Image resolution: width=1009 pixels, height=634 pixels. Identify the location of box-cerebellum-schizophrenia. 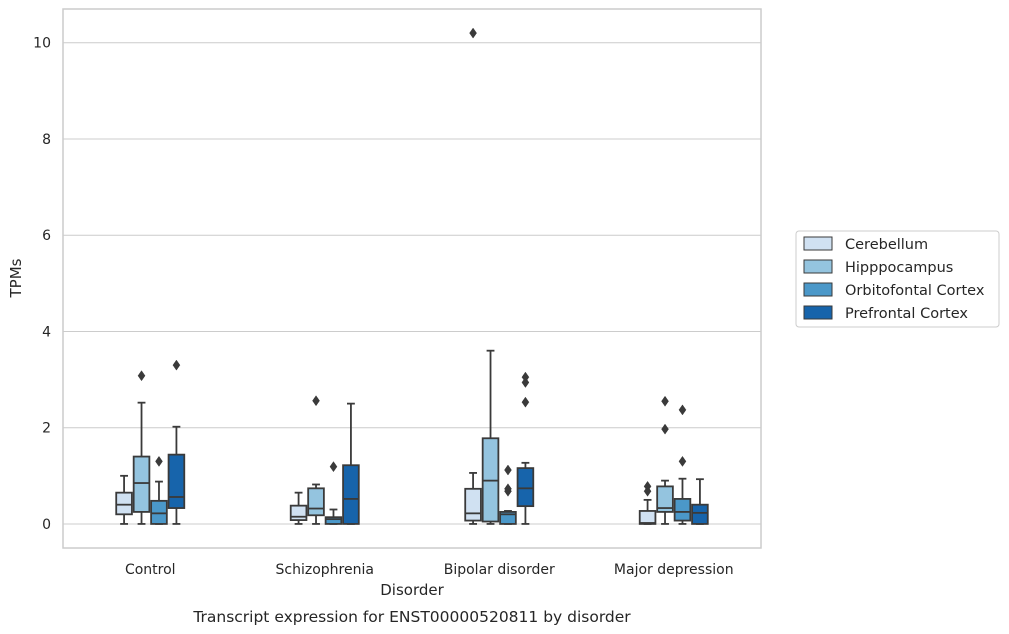
(298, 508).